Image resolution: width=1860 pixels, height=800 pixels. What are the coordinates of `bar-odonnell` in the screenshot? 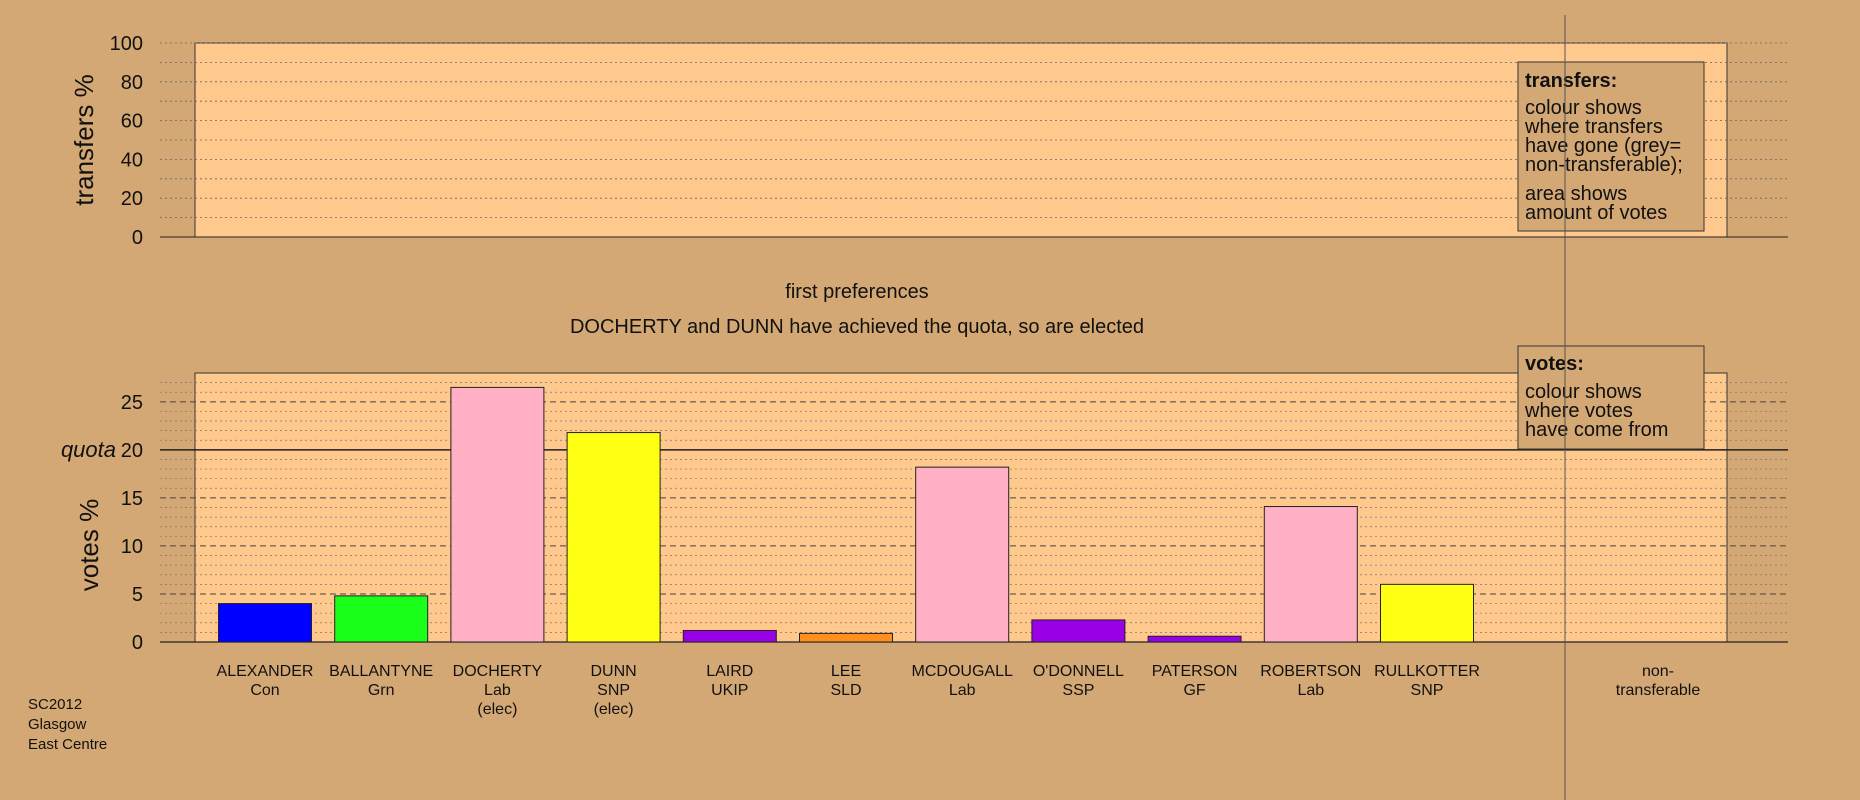 It's located at (1078, 631).